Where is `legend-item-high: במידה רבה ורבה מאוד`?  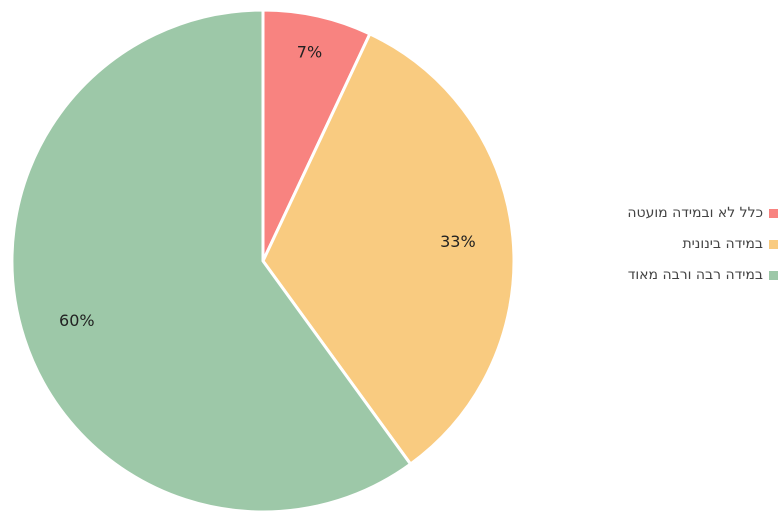 legend-item-high: במידה רבה ורבה מאוד is located at coordinates (702, 275).